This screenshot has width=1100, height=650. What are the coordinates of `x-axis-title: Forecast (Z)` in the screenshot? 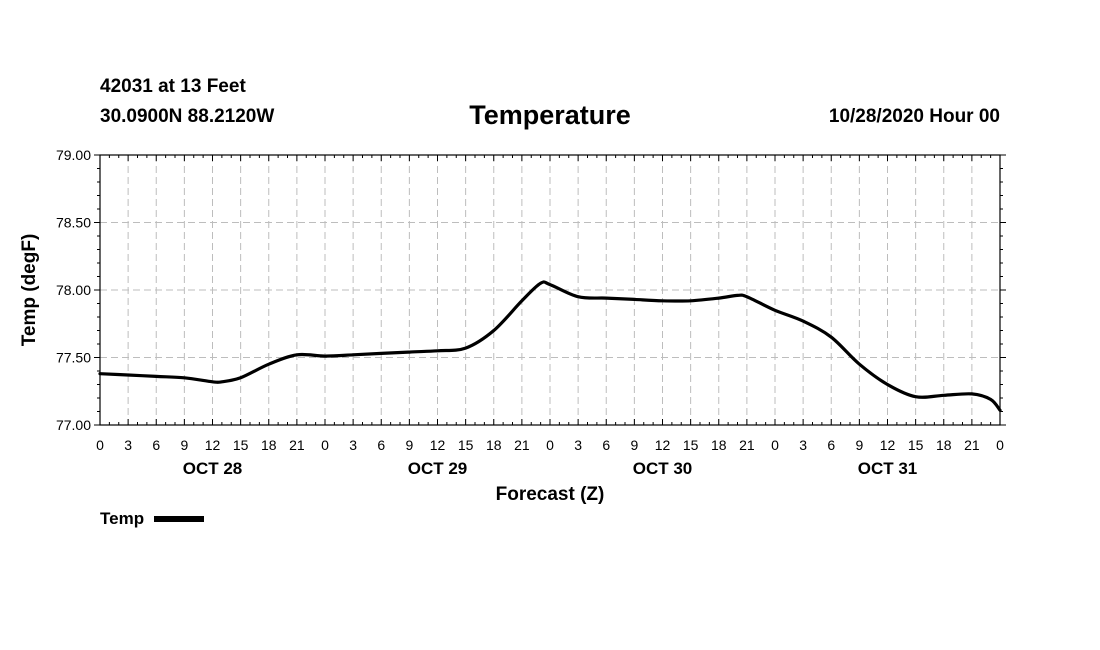 It's located at (550, 494).